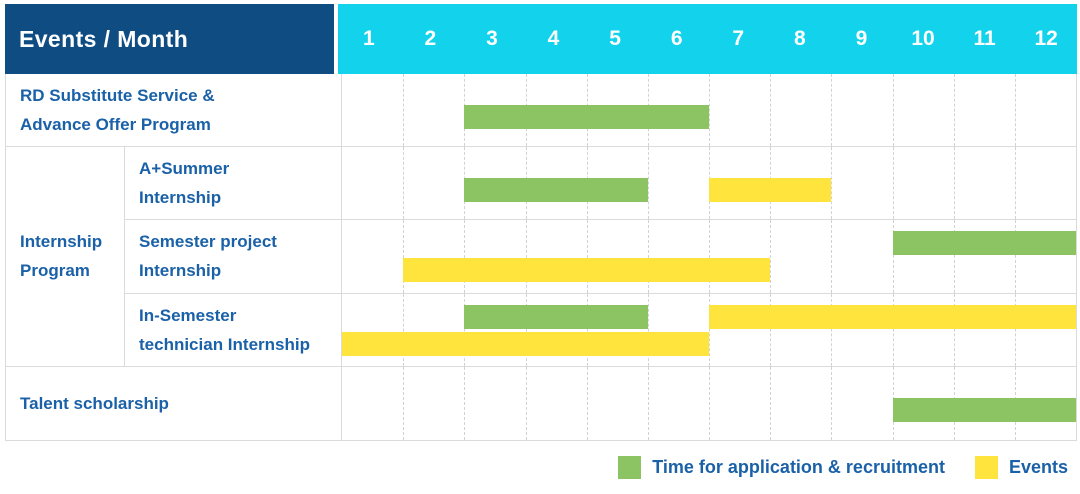 The height and width of the screenshot is (494, 1080). What do you see at coordinates (676, 38) in the screenshot?
I see `month-header-6: 6` at bounding box center [676, 38].